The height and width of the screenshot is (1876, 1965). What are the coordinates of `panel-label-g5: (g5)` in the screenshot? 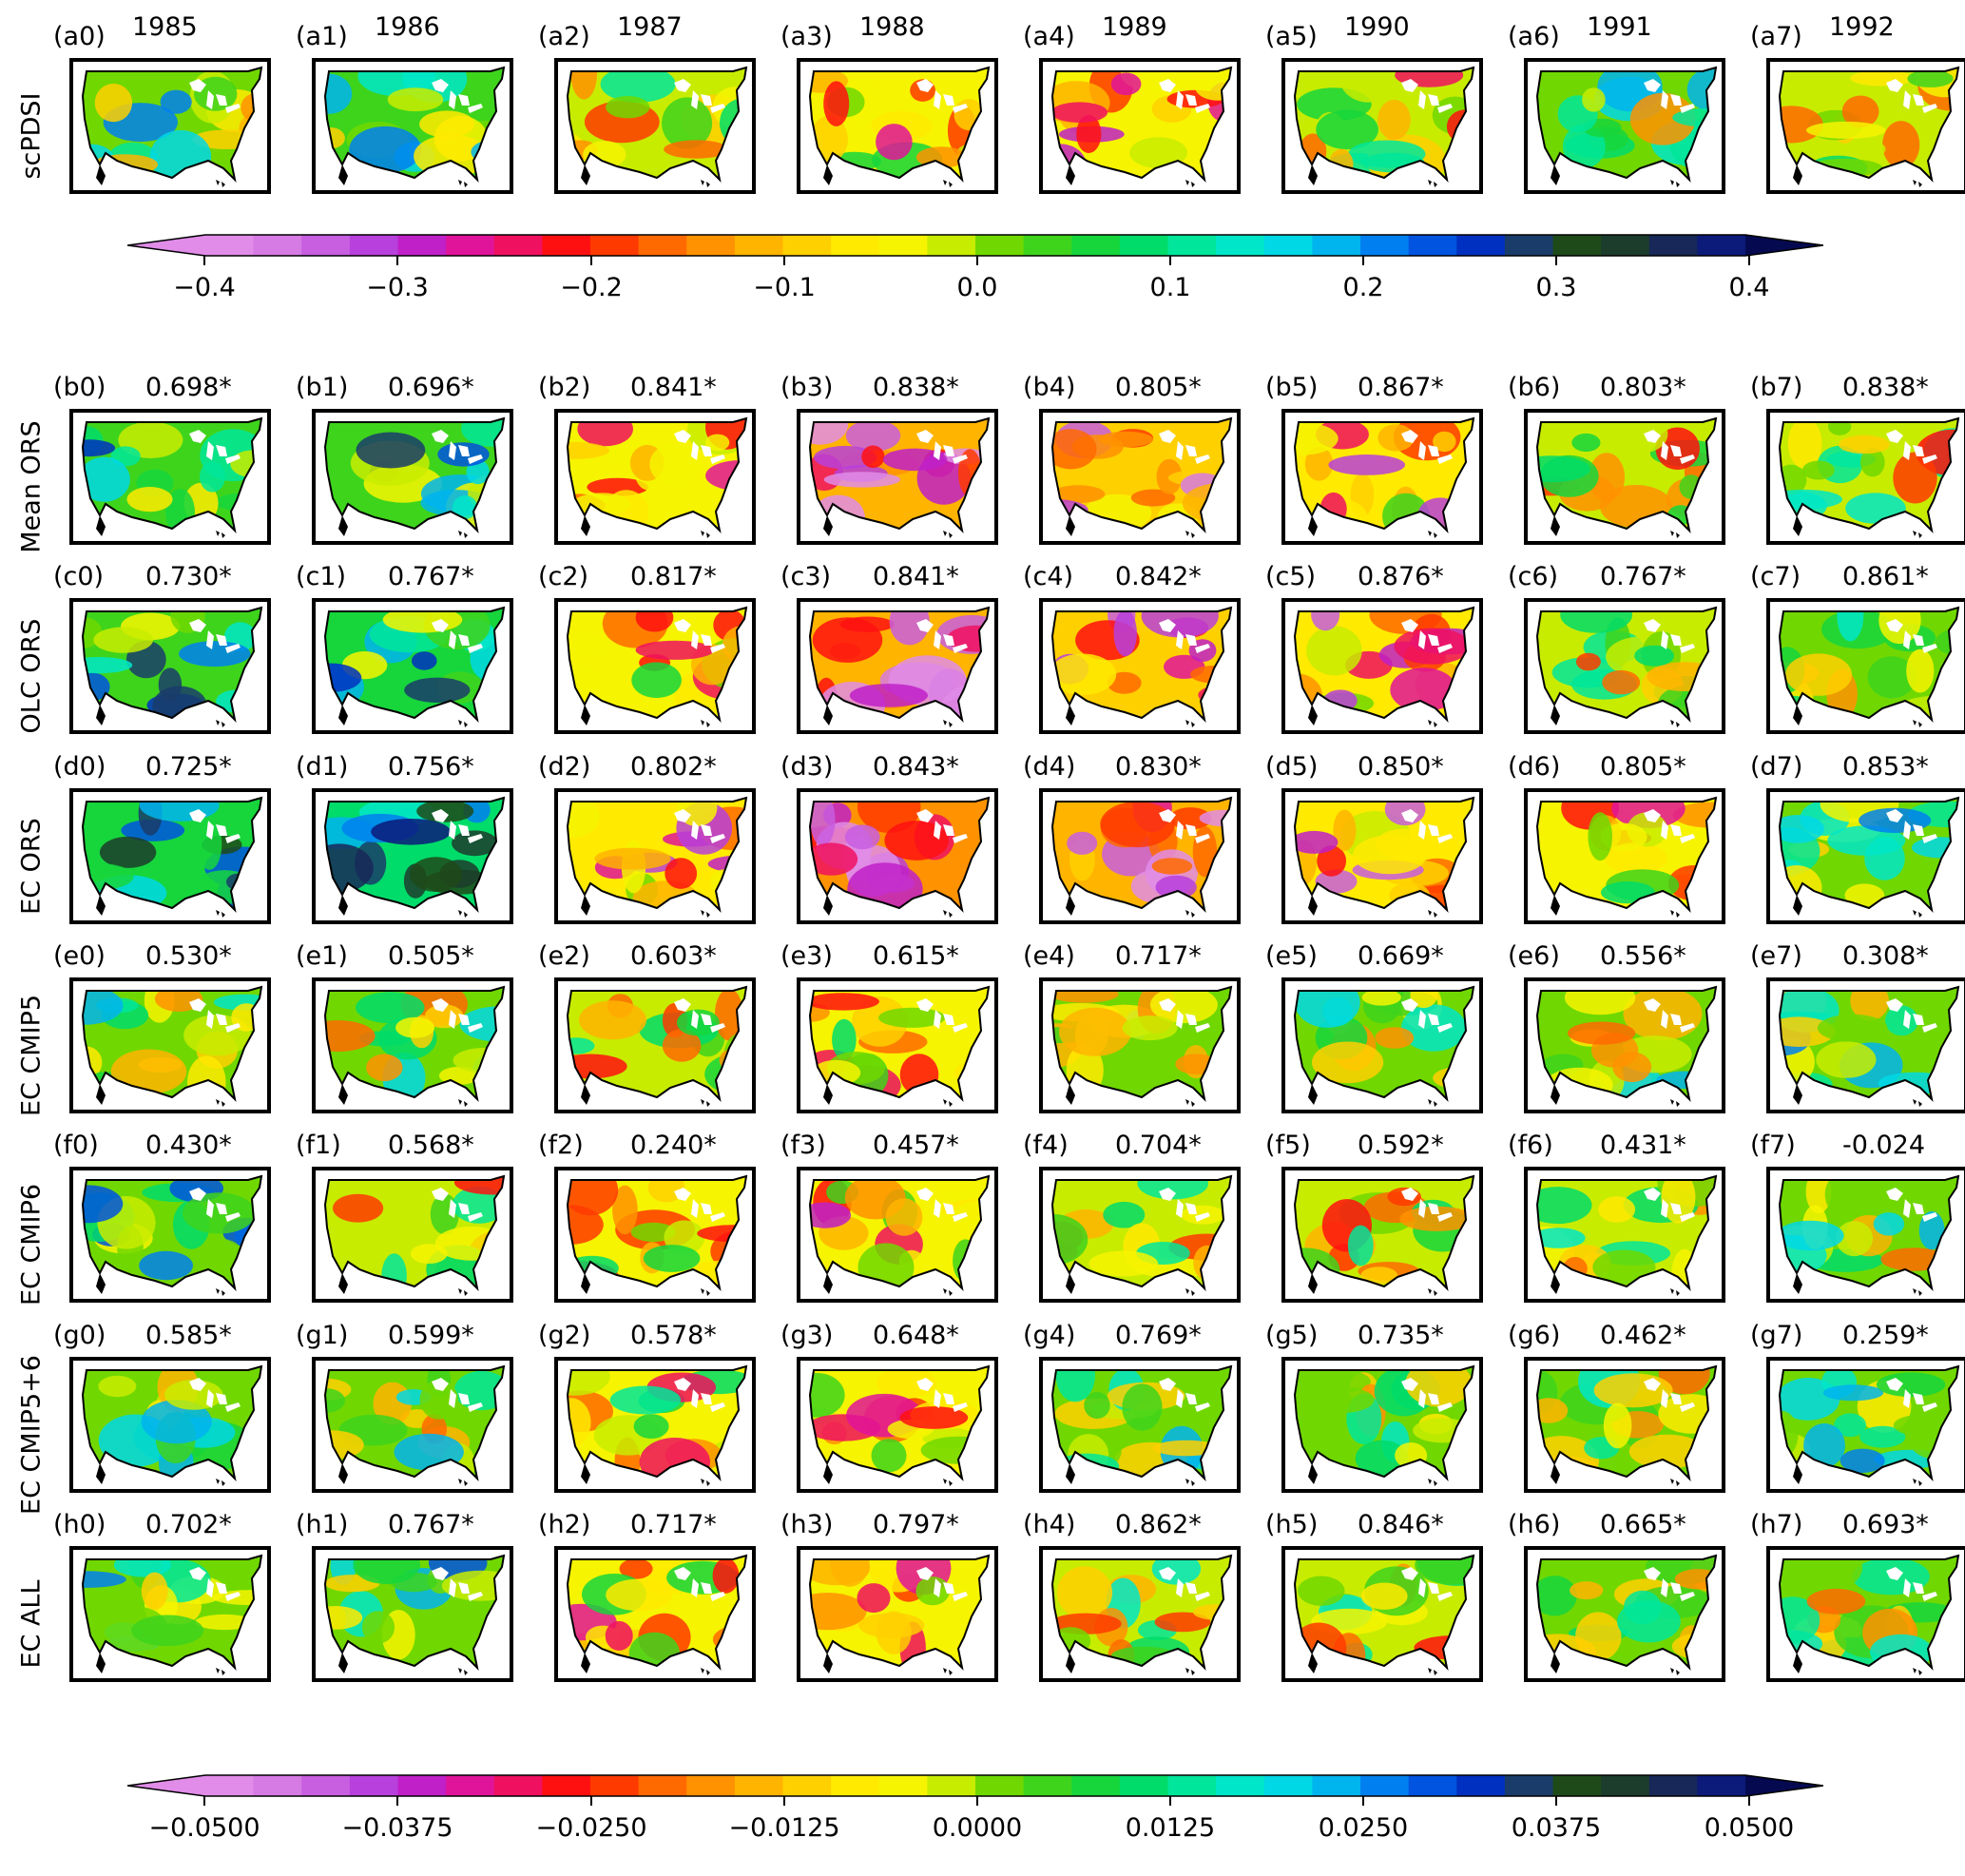 It's located at (1292, 1336).